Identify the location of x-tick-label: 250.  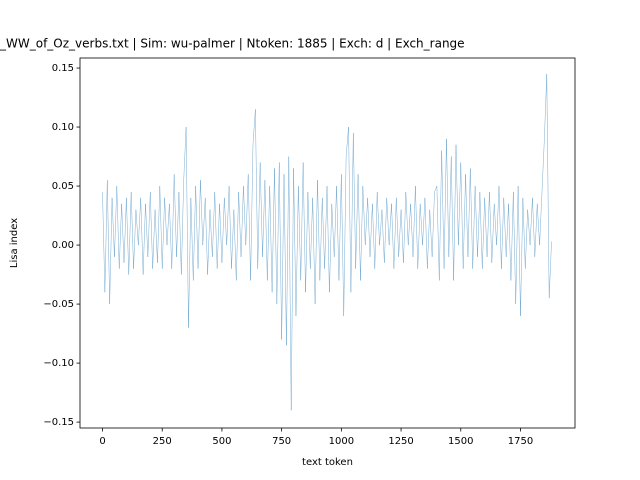
(162, 441).